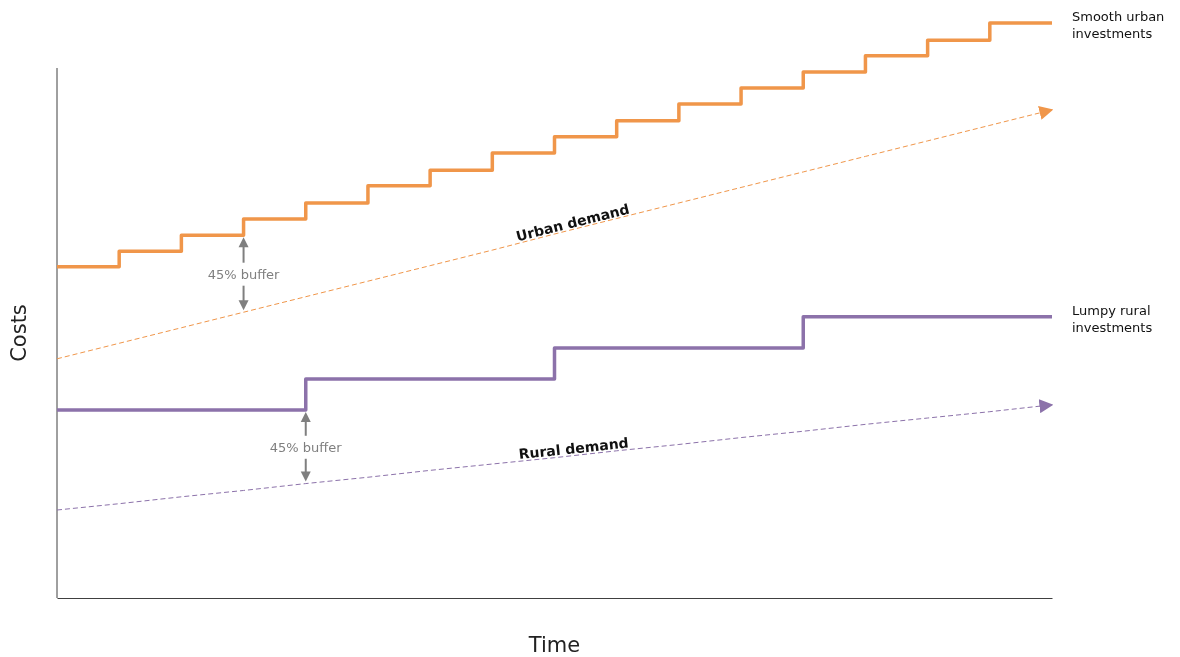  I want to click on text: Rural demand, so click(573, 448).